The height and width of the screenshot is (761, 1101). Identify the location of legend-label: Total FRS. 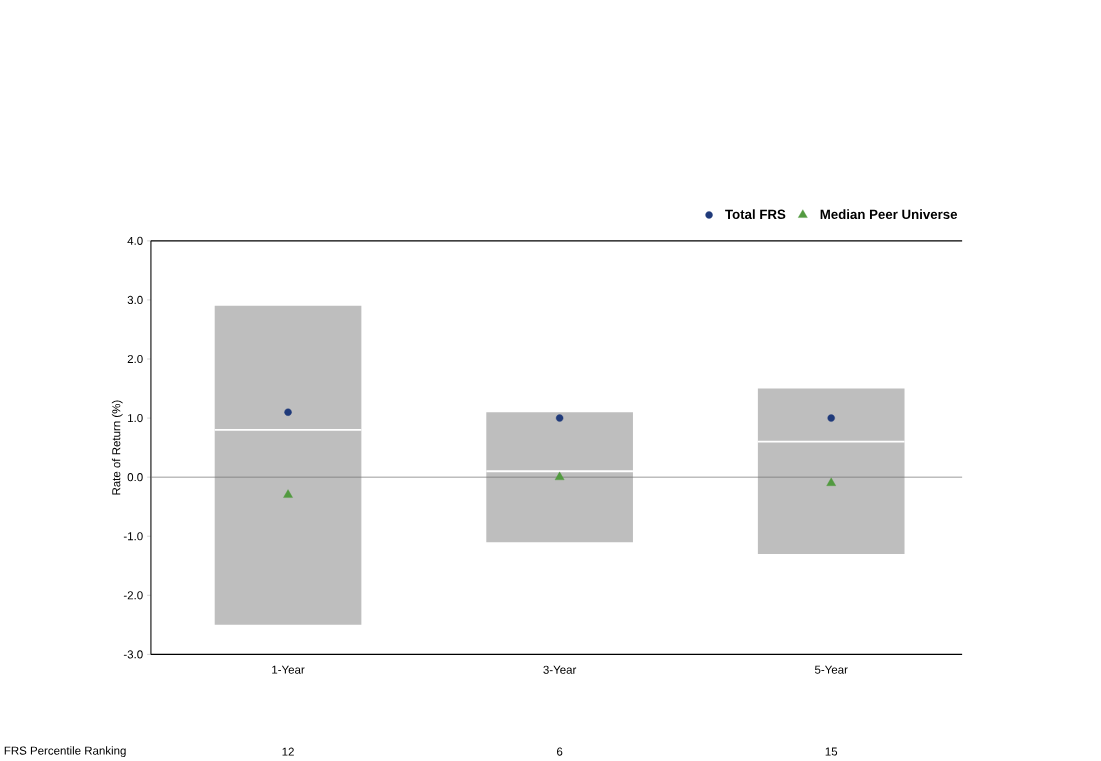
(755, 214).